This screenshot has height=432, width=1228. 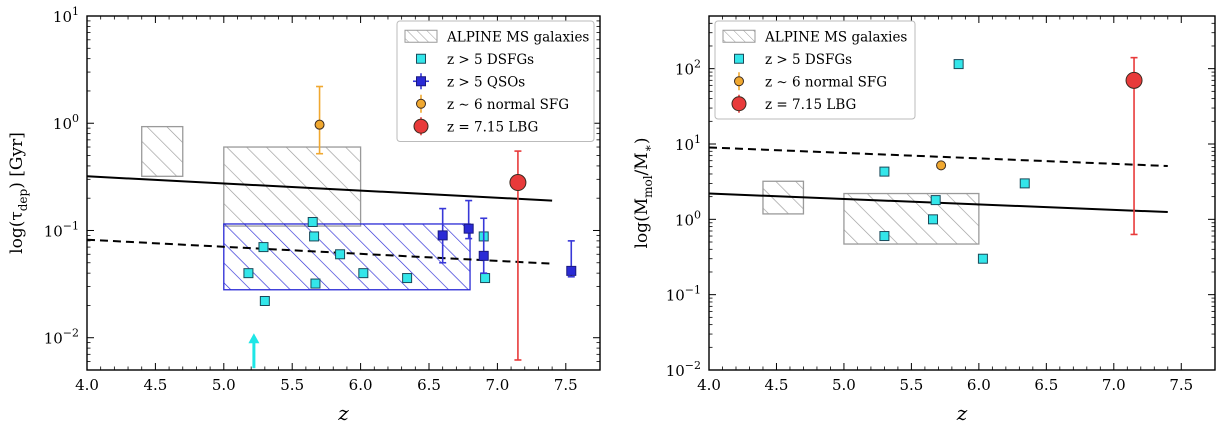 I want to click on dashed-trend-line, so click(x=938, y=157).